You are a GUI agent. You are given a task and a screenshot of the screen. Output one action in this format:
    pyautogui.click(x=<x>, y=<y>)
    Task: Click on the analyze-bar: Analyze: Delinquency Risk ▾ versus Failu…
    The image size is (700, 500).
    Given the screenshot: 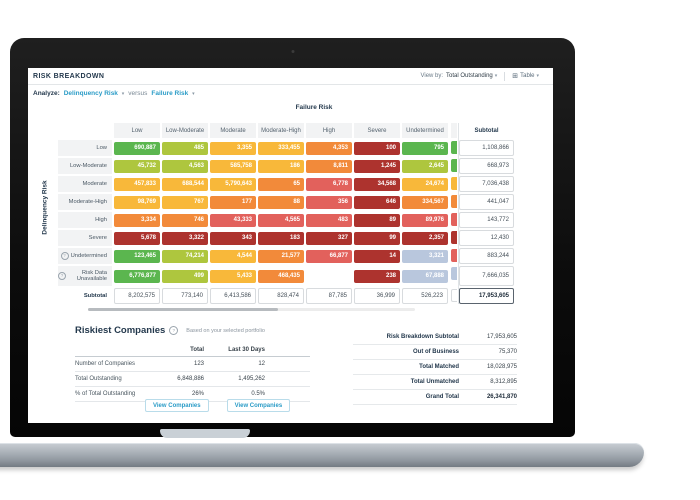 What is the action you would take?
    pyautogui.click(x=290, y=93)
    